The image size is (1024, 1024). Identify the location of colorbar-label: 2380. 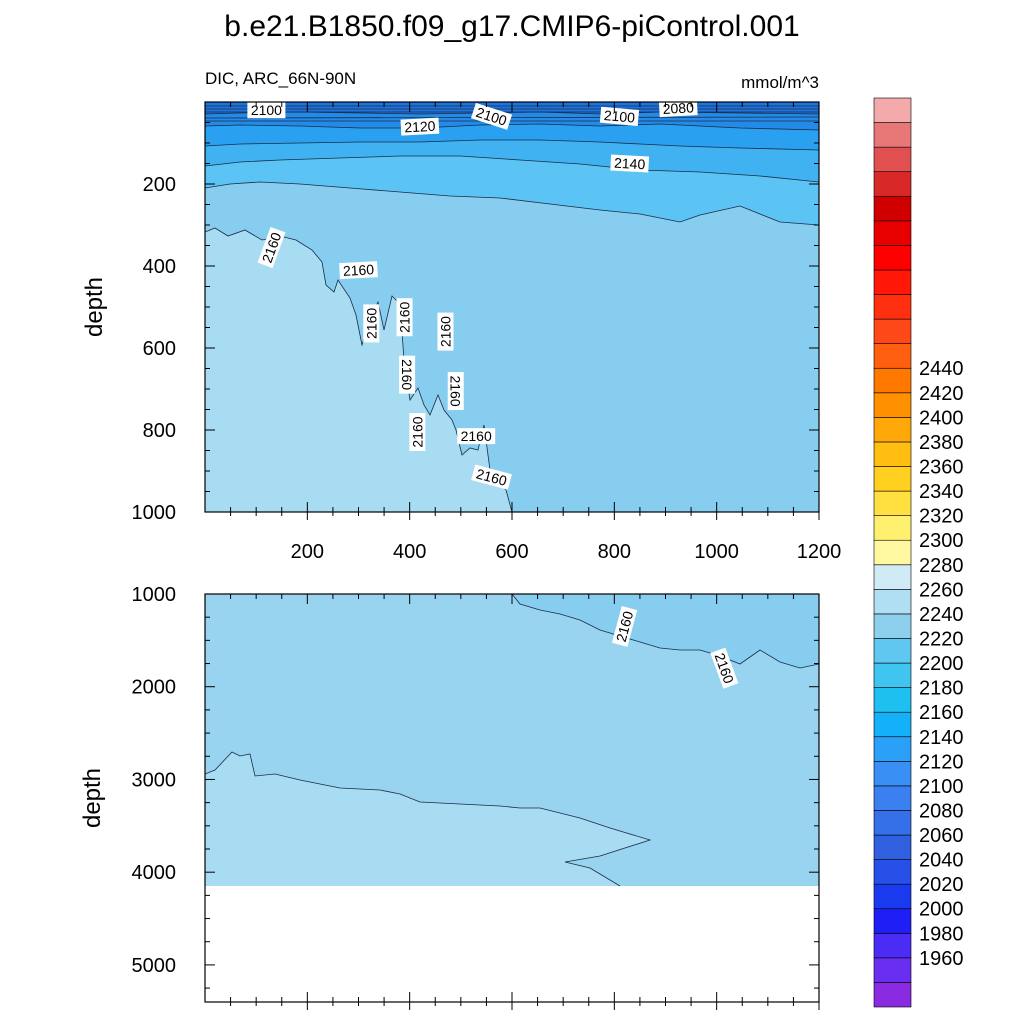
(941, 443).